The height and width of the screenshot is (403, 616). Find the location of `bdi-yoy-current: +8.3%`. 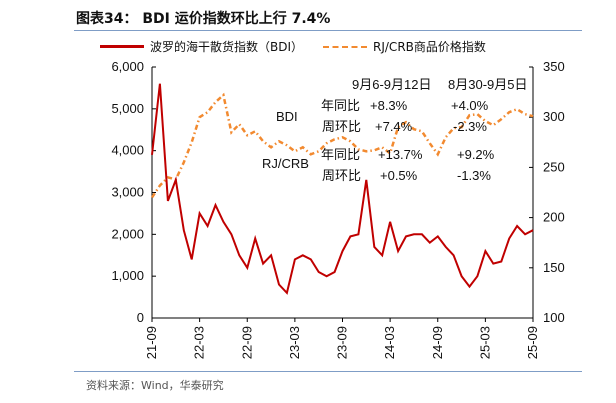

bdi-yoy-current: +8.3% is located at coordinates (389, 105).